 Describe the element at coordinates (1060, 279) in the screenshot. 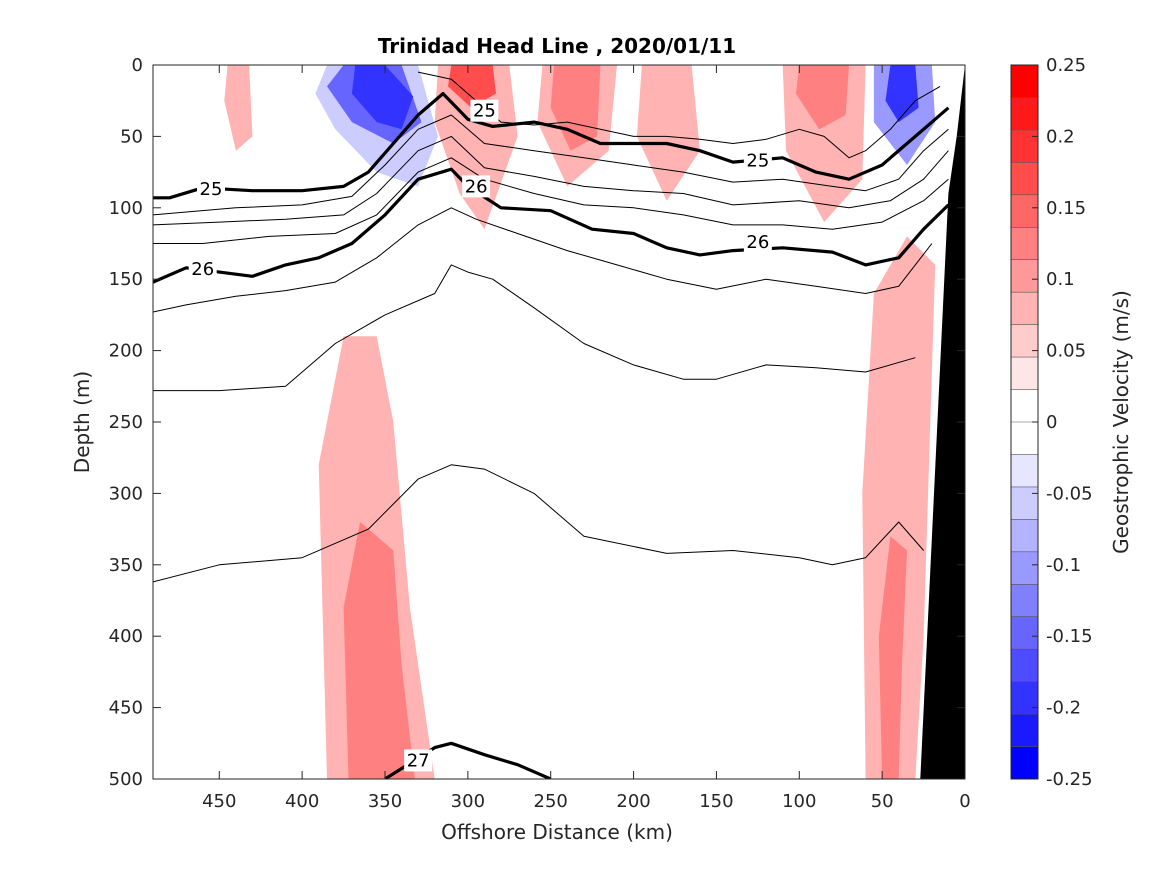

I see `colorbar-tick-label: 0.1` at that location.